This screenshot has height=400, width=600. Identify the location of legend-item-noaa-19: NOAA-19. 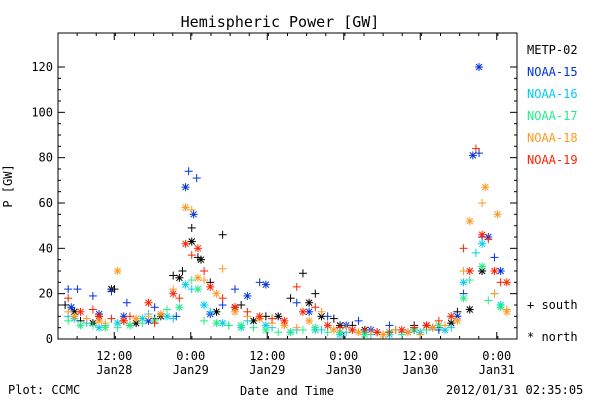
(552, 160).